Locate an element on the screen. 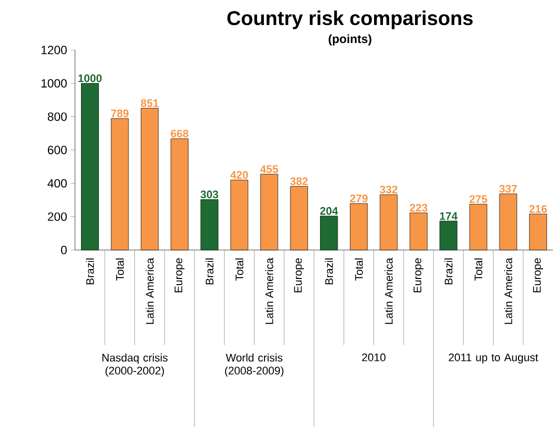 The width and height of the screenshot is (560, 427). text: Nasdaq crisis (2000-2002) is located at coordinates (135, 365).